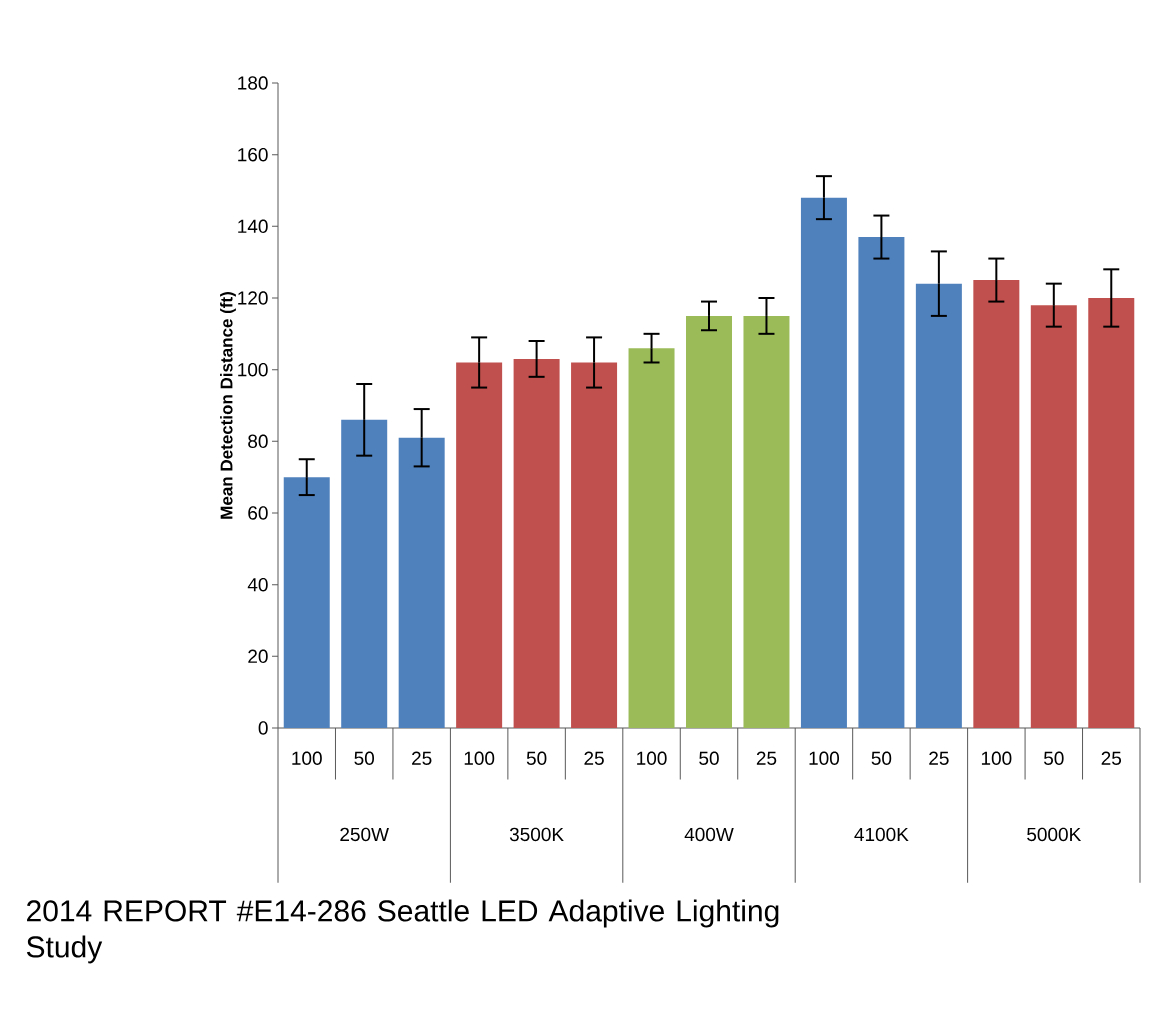 The image size is (1165, 1036). What do you see at coordinates (364, 834) in the screenshot?
I see `text: 250W` at bounding box center [364, 834].